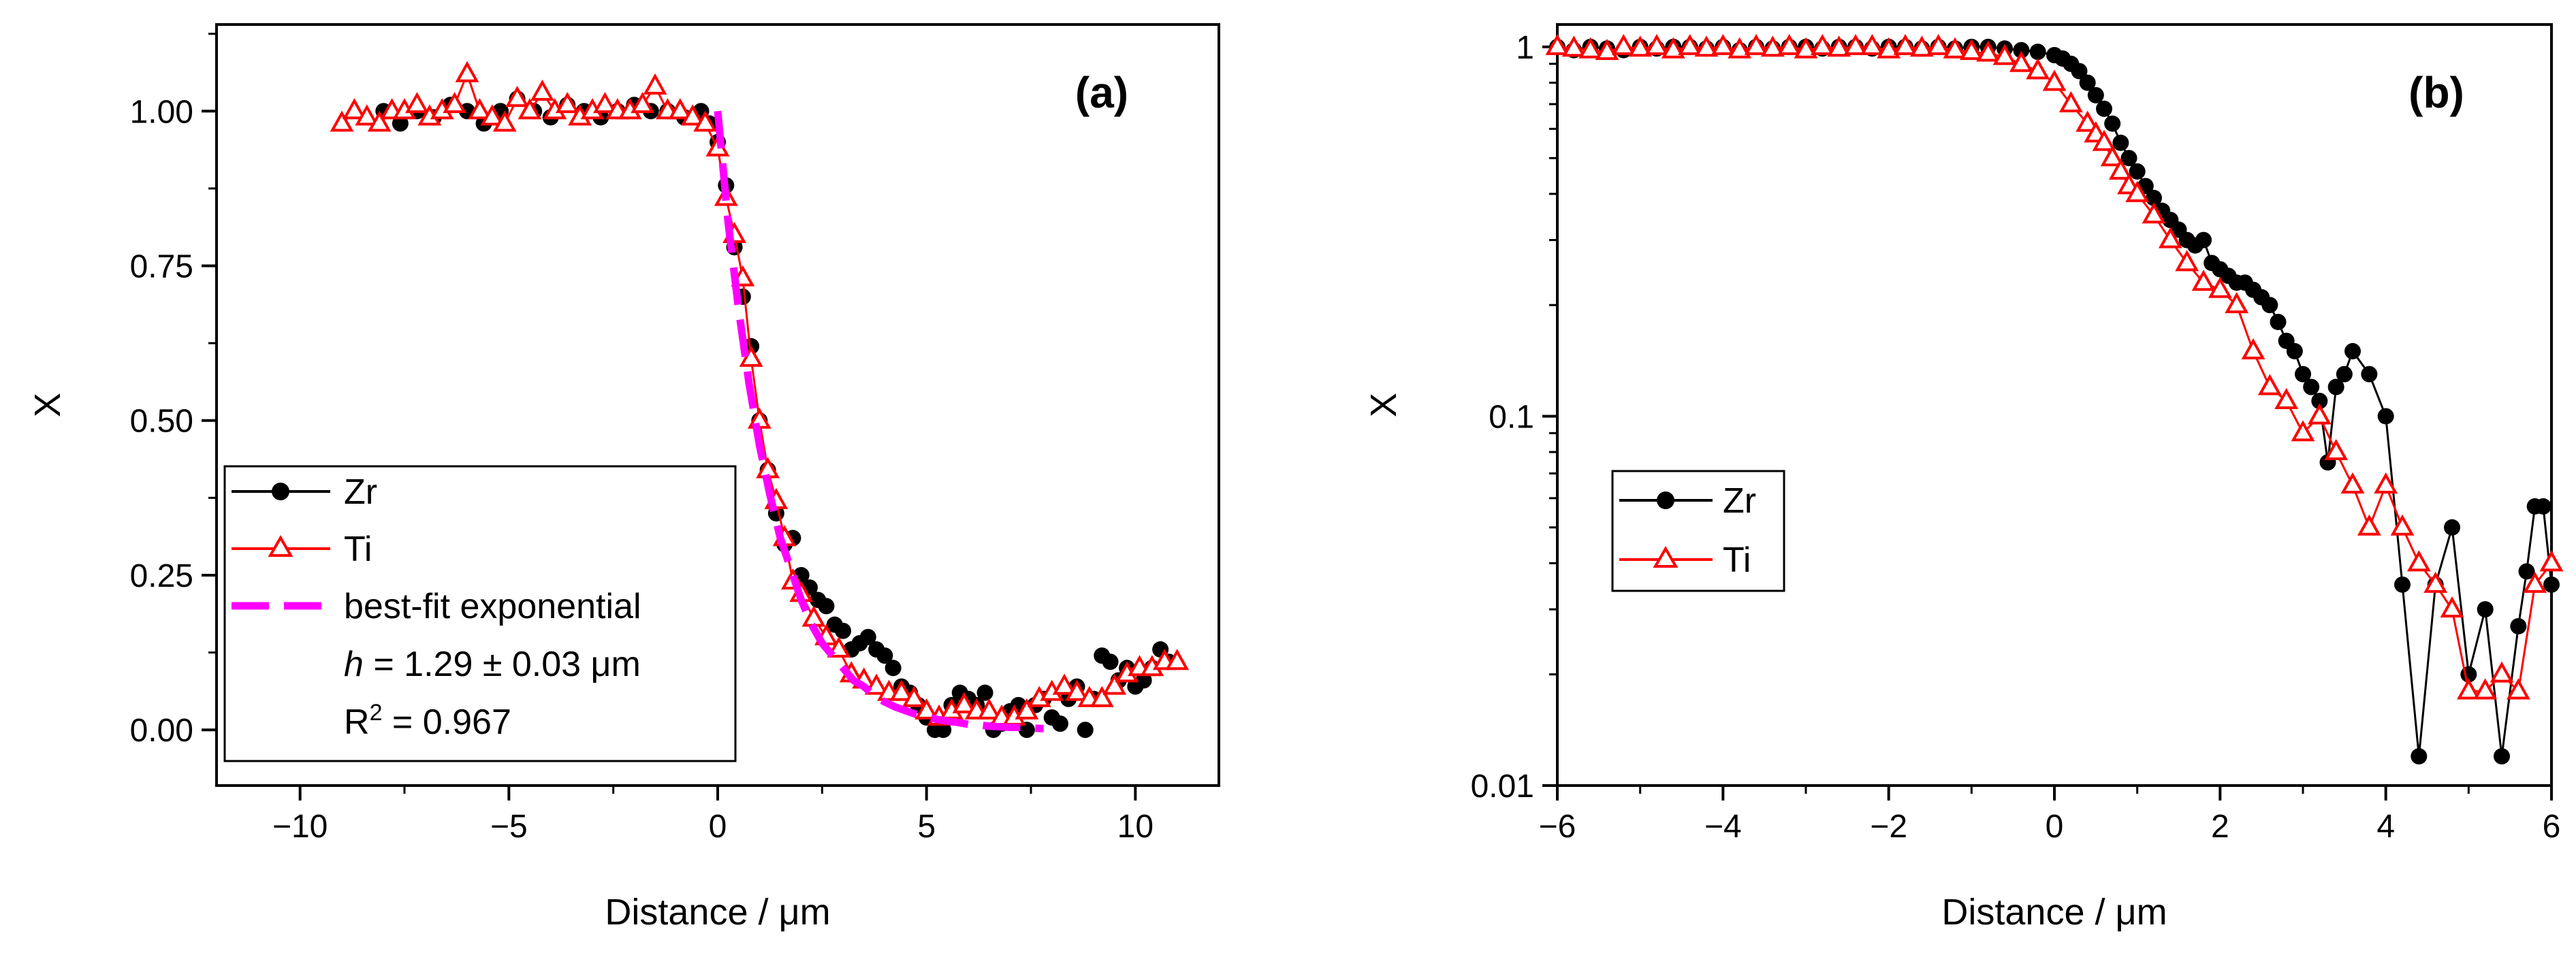  What do you see at coordinates (1888, 827) in the screenshot?
I see `x-tick-label: −2` at bounding box center [1888, 827].